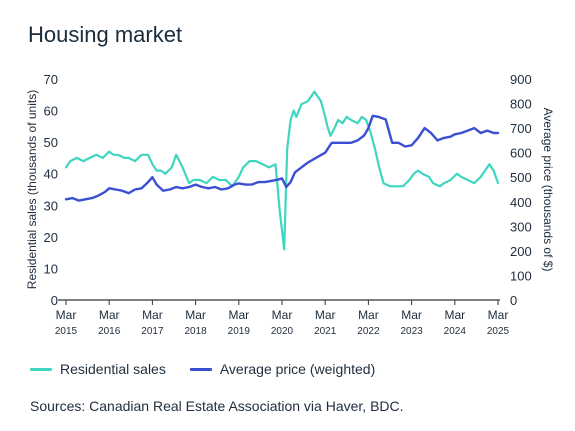  What do you see at coordinates (368, 331) in the screenshot?
I see `x-tick-year-label: 2022` at bounding box center [368, 331].